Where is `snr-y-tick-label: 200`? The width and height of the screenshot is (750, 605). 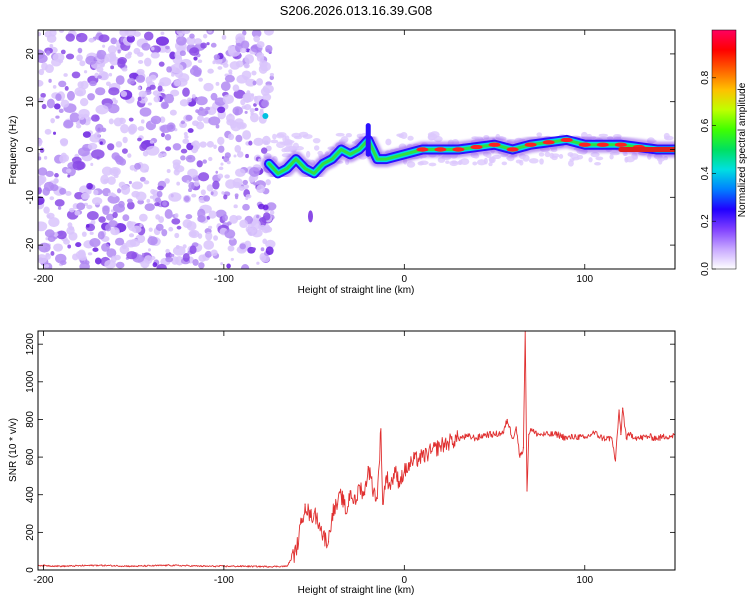
snr-y-tick-label: 200 is located at coordinates (30, 532).